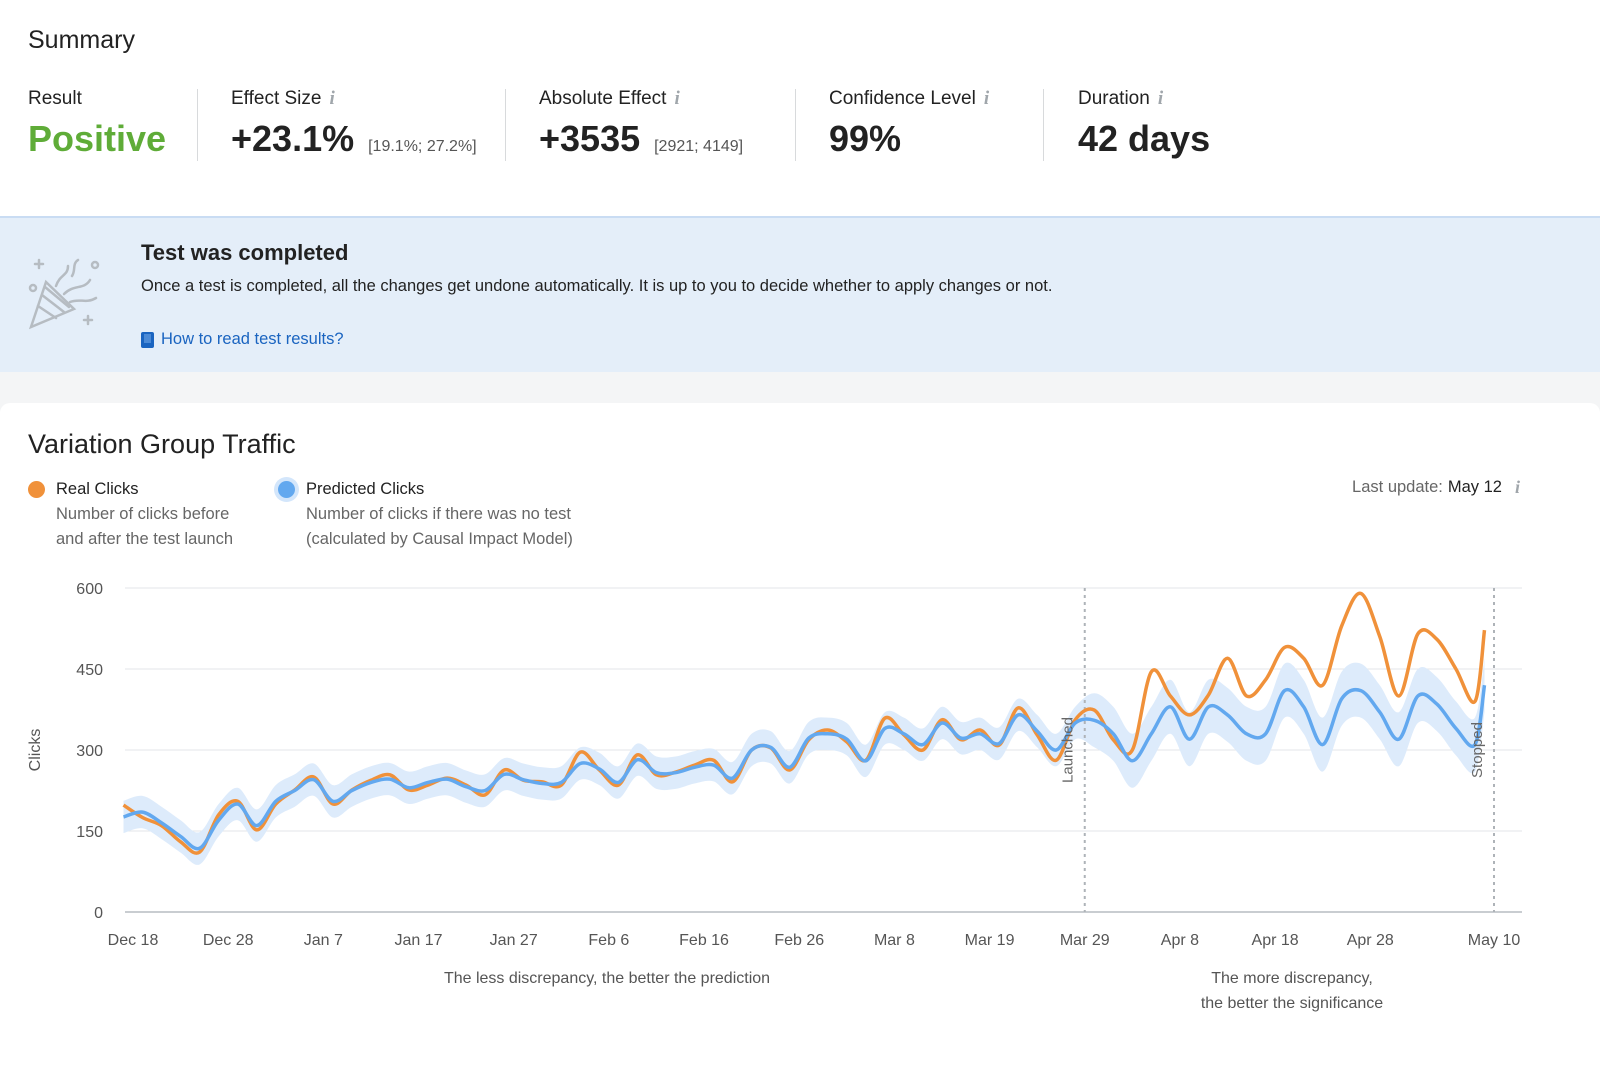 The image size is (1600, 1067). What do you see at coordinates (514, 940) in the screenshot?
I see `x-tick-label: Jan 27` at bounding box center [514, 940].